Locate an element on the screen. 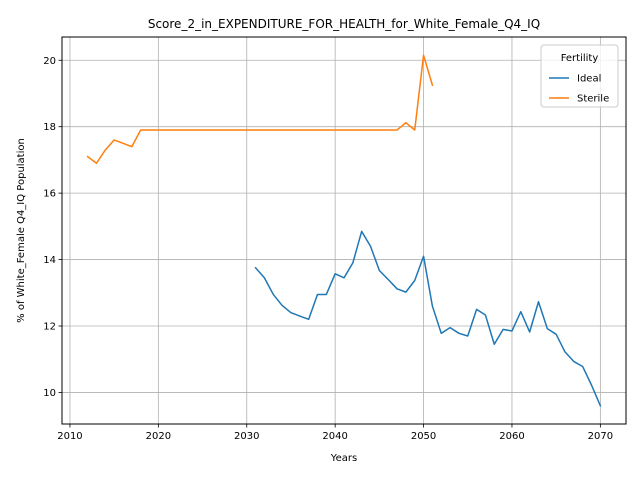 Image resolution: width=640 pixels, height=480 pixels. y-tick-label: 18 is located at coordinates (49, 127).